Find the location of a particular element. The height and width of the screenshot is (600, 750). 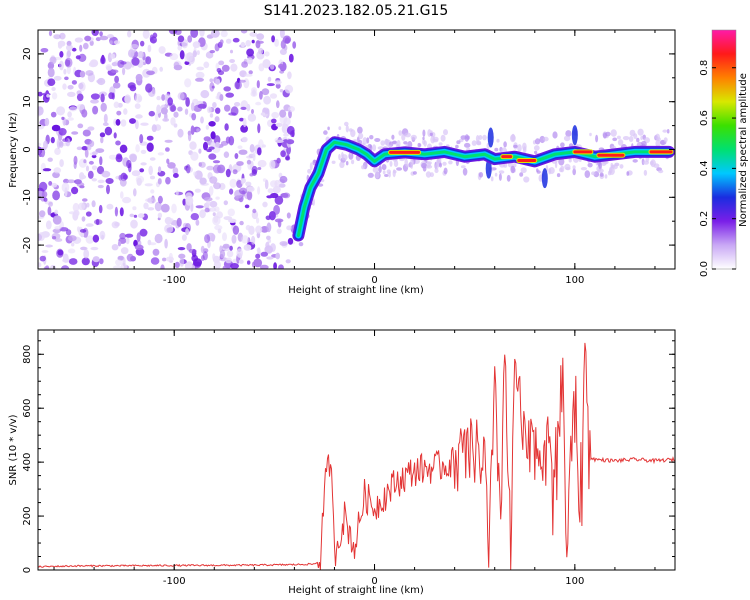

snr-xtick-label: 0 is located at coordinates (374, 581).